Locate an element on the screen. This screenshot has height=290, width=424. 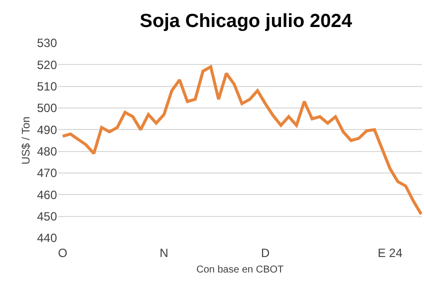
x-tick-label: D is located at coordinates (265, 253).